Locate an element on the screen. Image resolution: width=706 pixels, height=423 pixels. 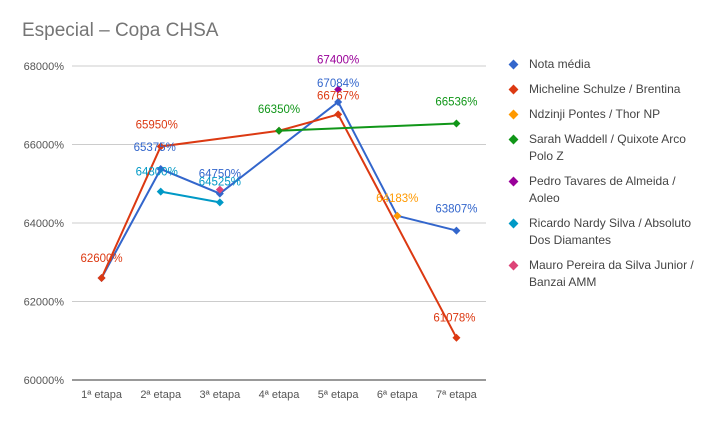
legend-label: Nota média is located at coordinates (560, 64).